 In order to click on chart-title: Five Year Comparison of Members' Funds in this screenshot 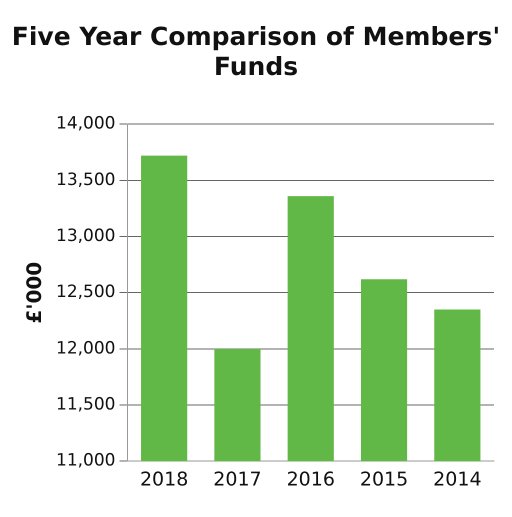, I will do `click(256, 52)`.